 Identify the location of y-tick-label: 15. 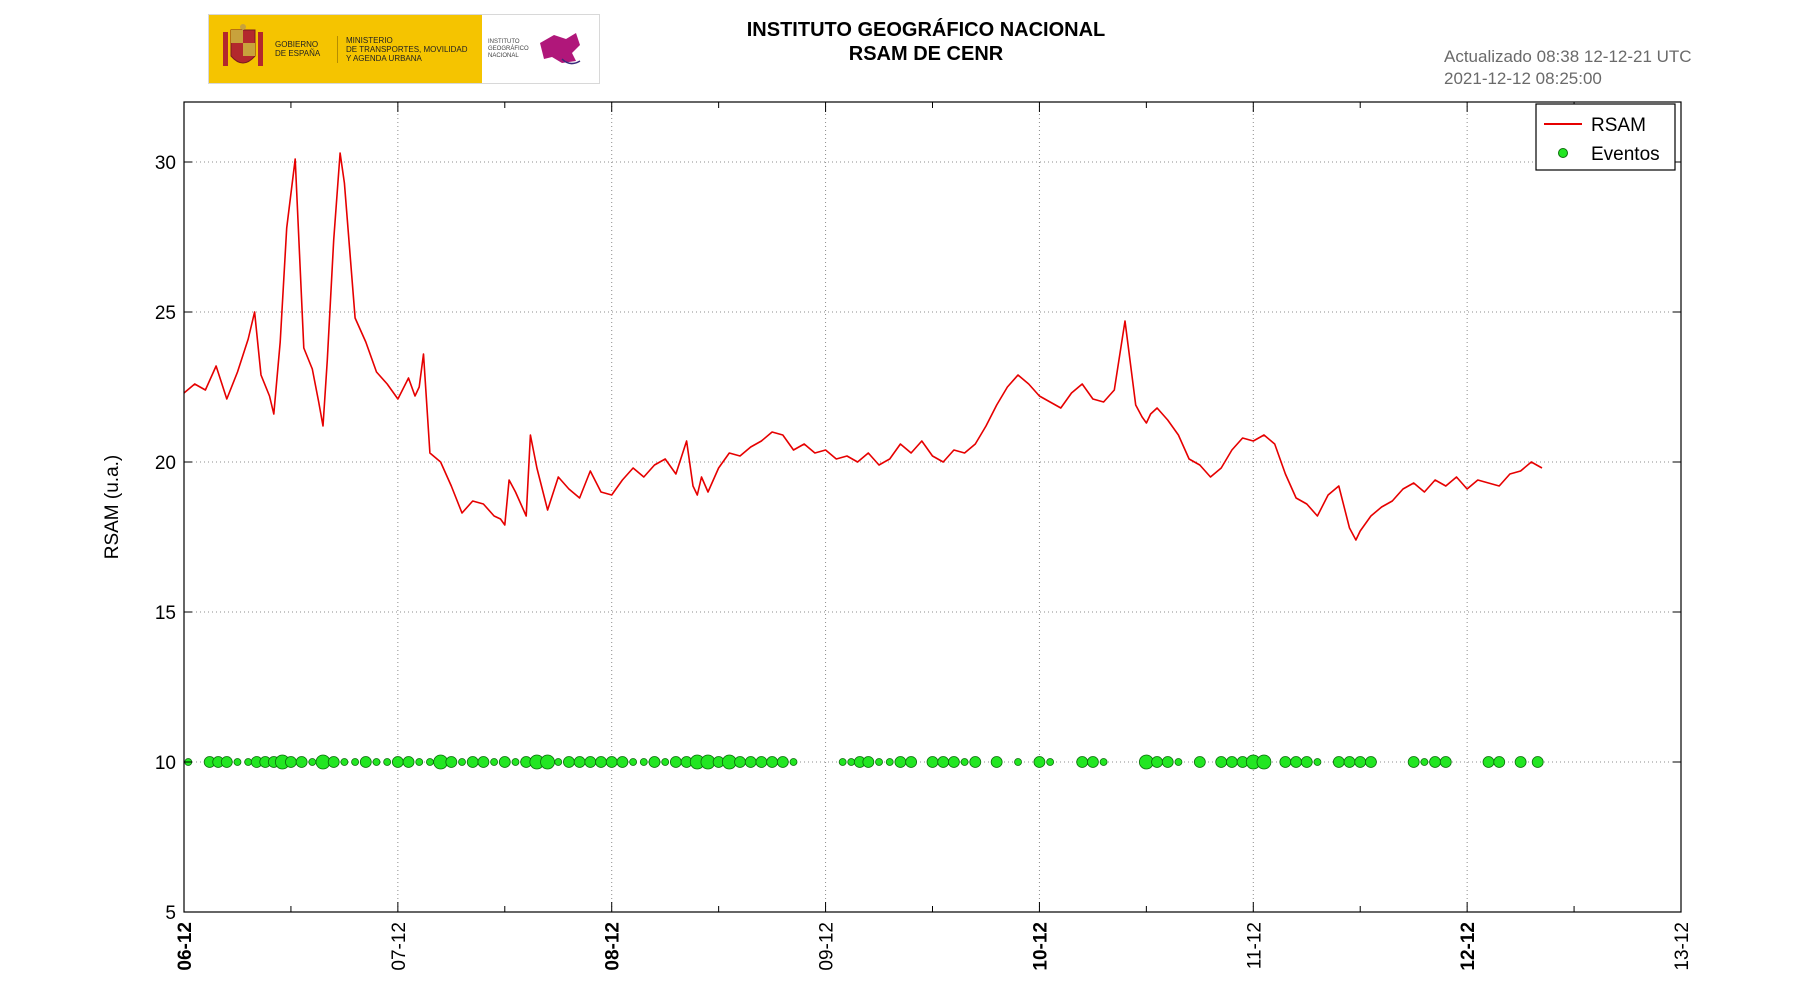
(165, 613).